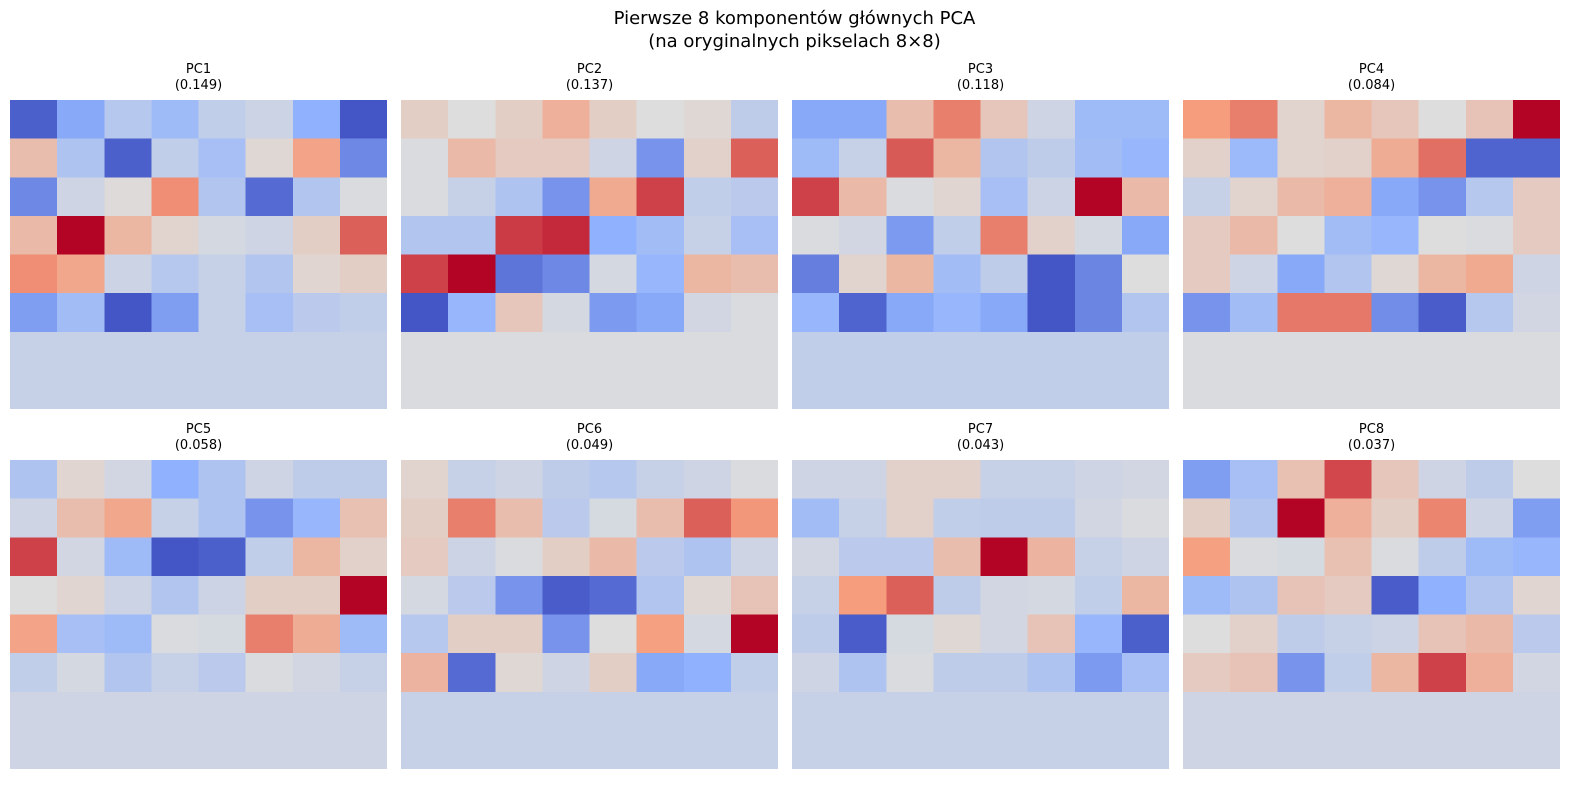 The width and height of the screenshot is (1589, 788). I want to click on heatmap-cell-r3-c6, so click(1098, 595).